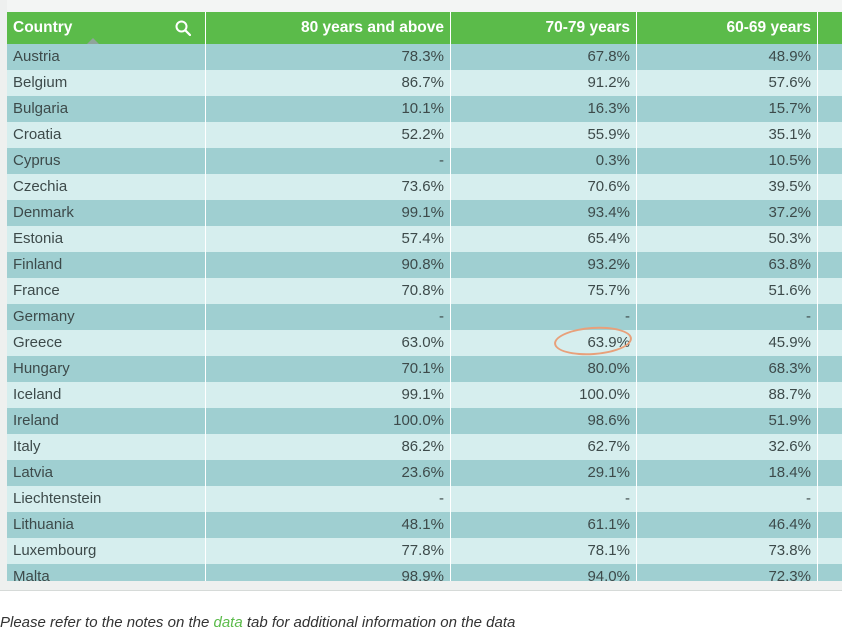  What do you see at coordinates (544, 525) in the screenshot?
I see `cell-70-79: 61.1%` at bounding box center [544, 525].